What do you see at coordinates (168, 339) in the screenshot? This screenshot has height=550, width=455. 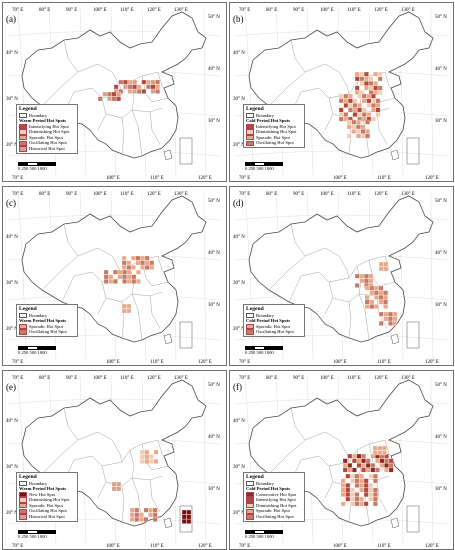 I see `hainan-boundary` at bounding box center [168, 339].